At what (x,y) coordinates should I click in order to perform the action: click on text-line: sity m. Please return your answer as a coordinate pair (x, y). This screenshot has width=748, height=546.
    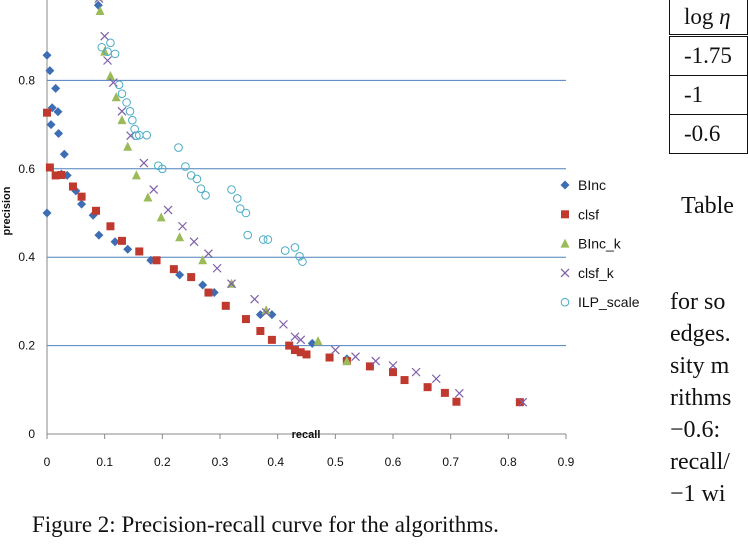
    Looking at the image, I should click on (700, 366).